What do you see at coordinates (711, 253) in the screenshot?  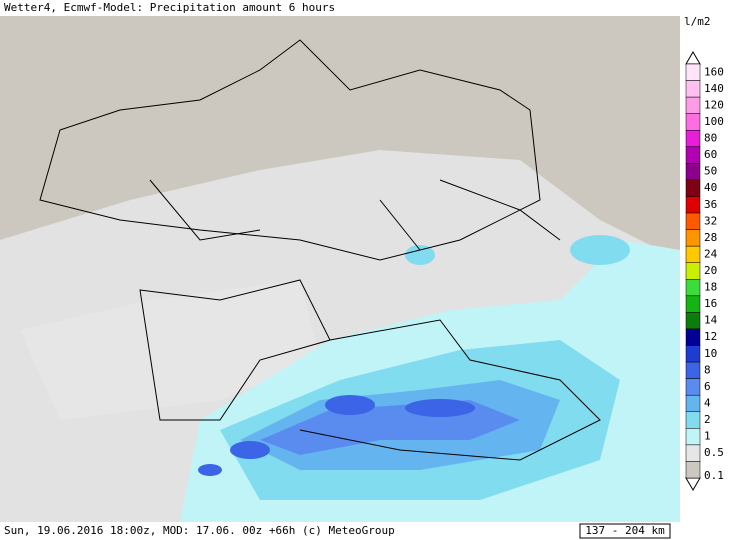 I see `legend-label: 24` at bounding box center [711, 253].